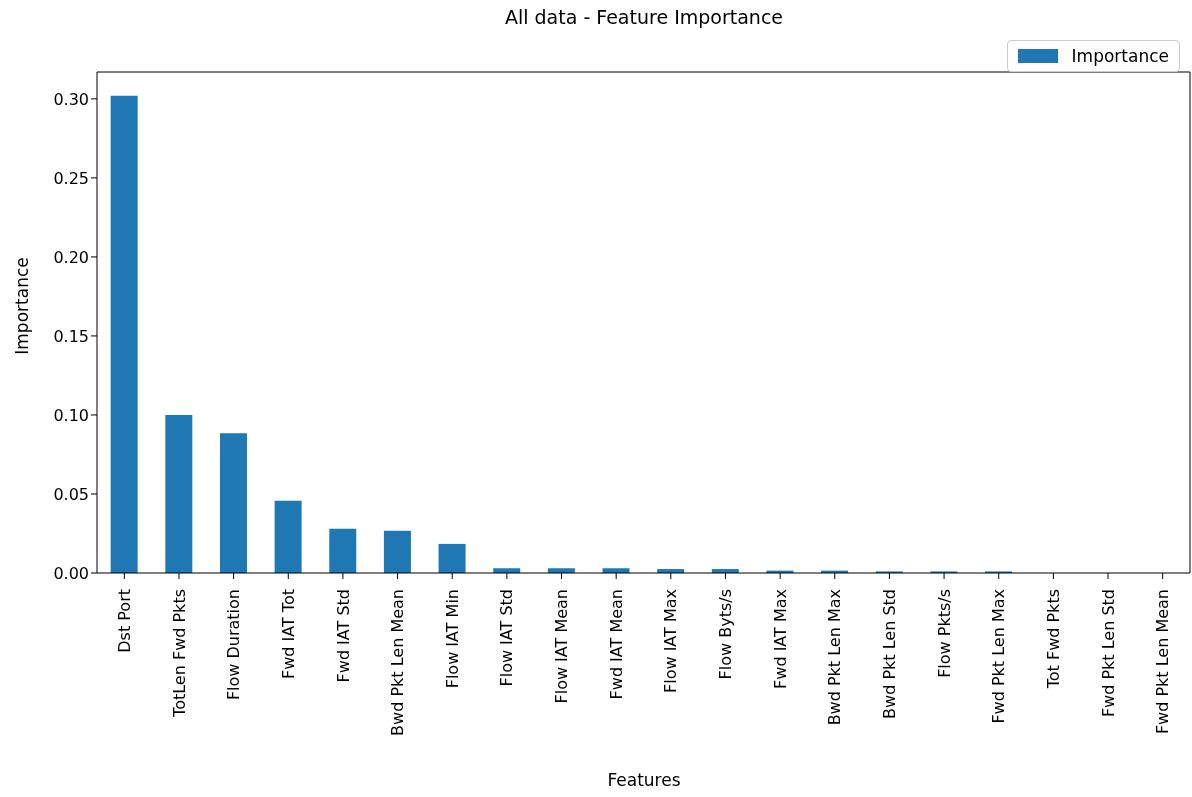 Image resolution: width=1192 pixels, height=797 pixels. What do you see at coordinates (890, 654) in the screenshot?
I see `x-tick-label: Bwd Pkt Len Std` at bounding box center [890, 654].